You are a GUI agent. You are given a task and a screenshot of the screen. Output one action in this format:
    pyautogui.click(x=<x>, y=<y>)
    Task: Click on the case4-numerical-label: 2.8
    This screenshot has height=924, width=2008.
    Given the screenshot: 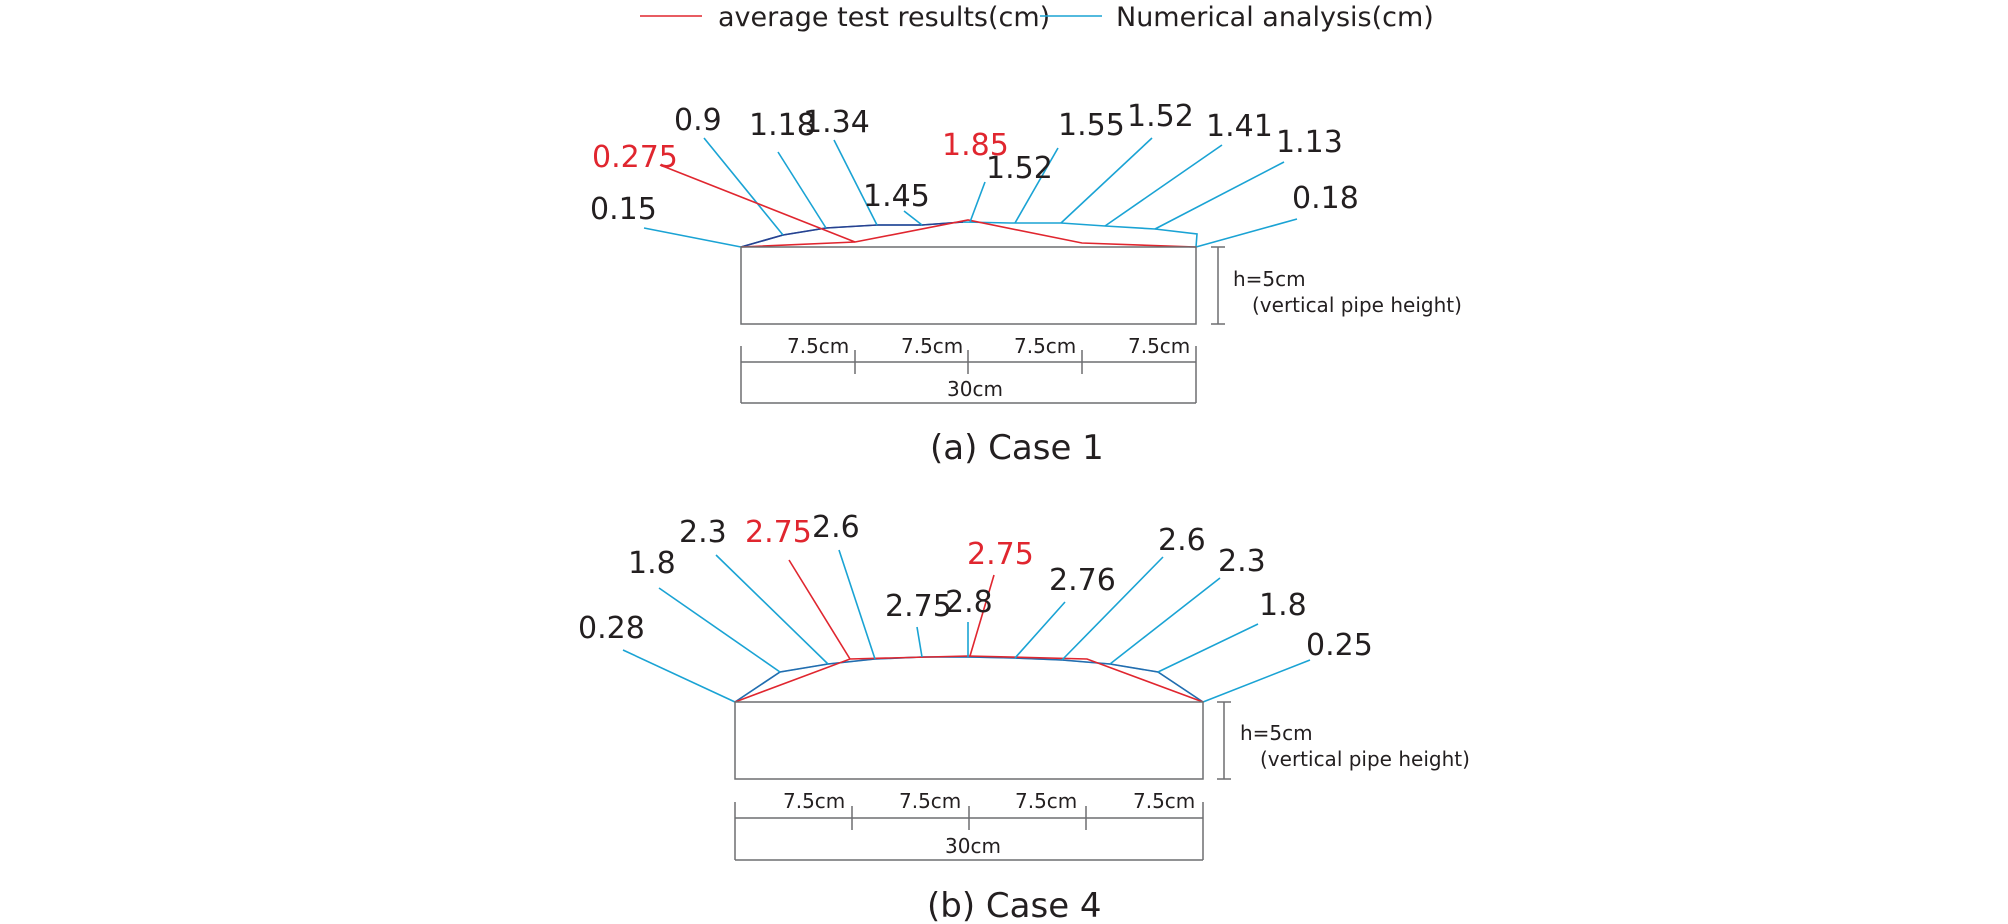 What is the action you would take?
    pyautogui.click(x=969, y=602)
    